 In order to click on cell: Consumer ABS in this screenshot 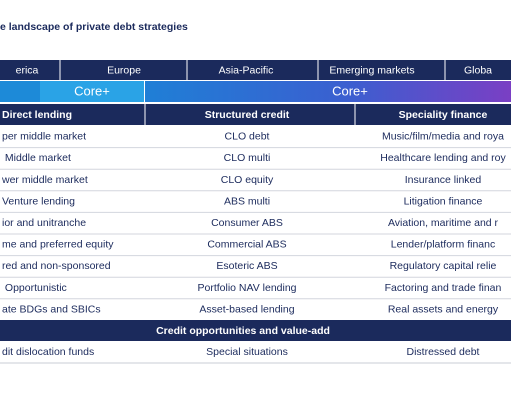, I will do `click(247, 223)`.